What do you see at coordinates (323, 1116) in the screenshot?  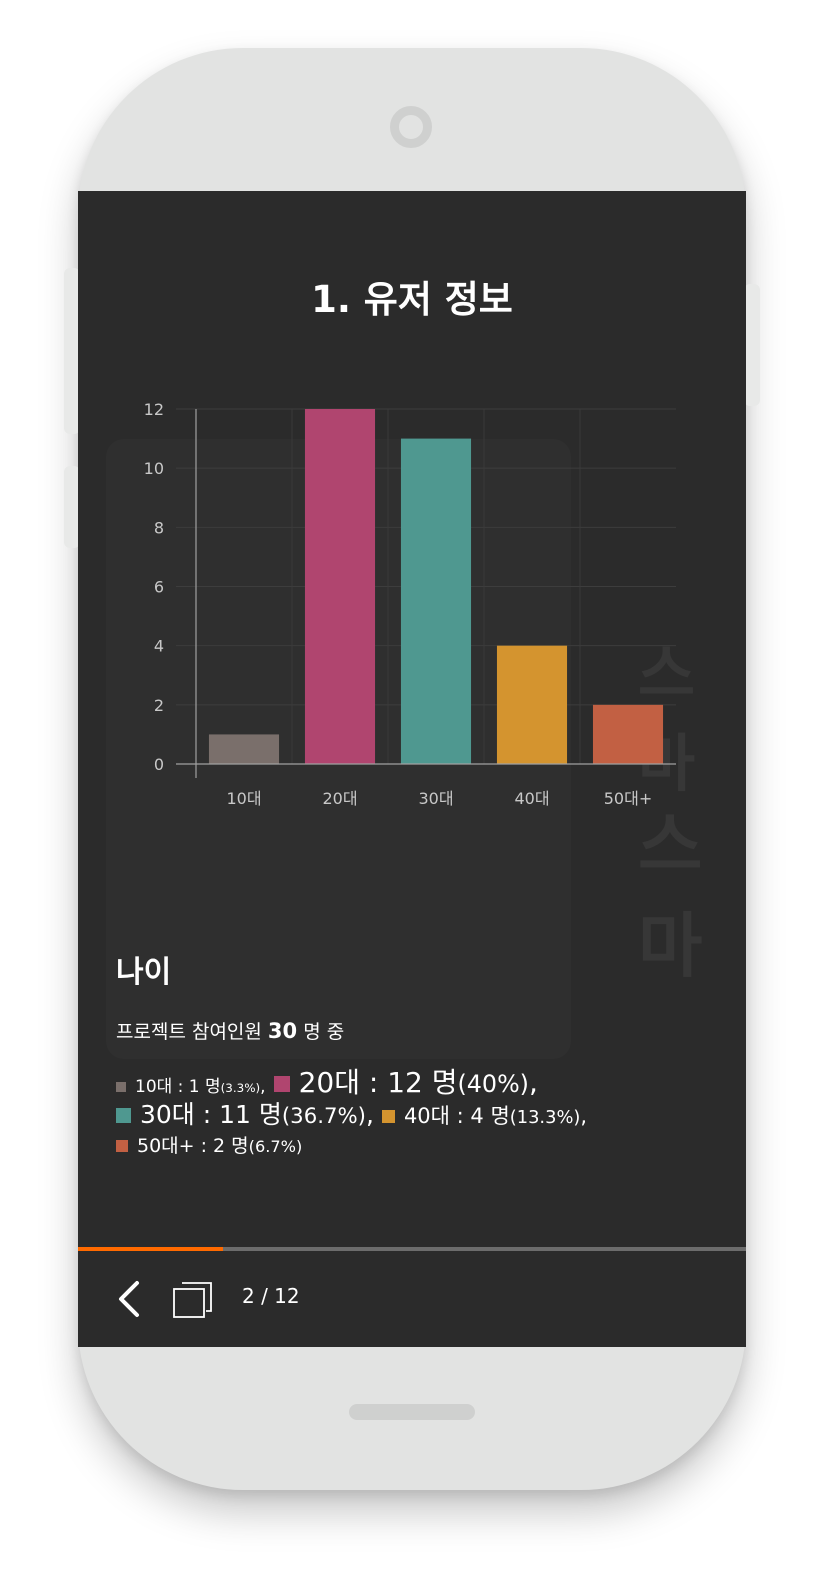 I see `legend-percent: (36.7%)` at bounding box center [323, 1116].